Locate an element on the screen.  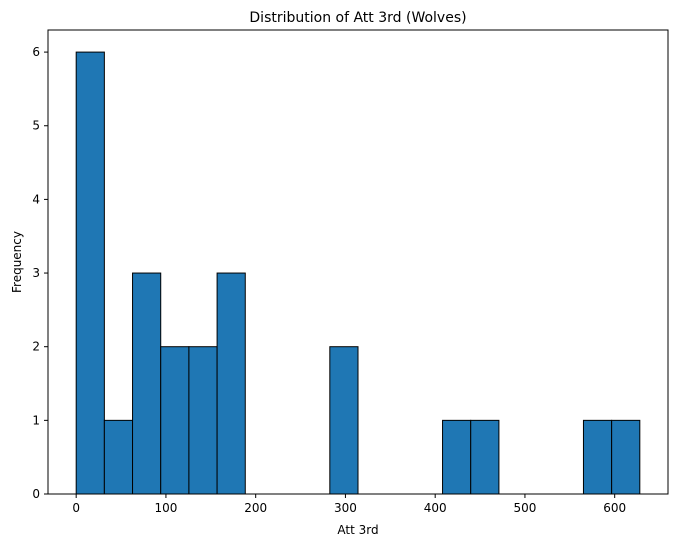
y-tick-label: 2 is located at coordinates (36, 347).